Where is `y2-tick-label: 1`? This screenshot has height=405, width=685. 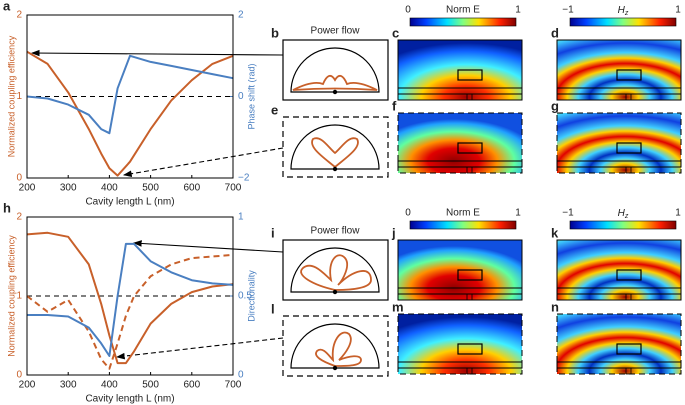
y2-tick-label: 1 is located at coordinates (241, 217).